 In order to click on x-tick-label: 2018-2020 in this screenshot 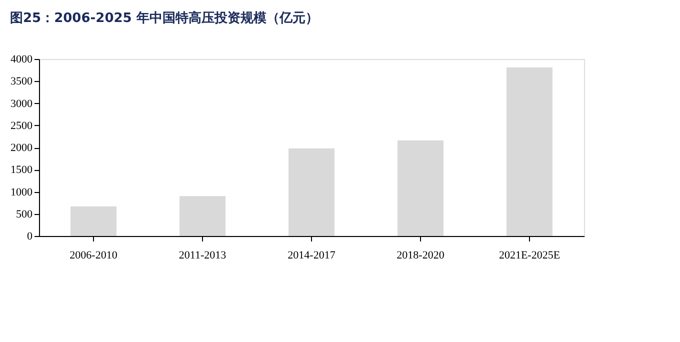, I will do `click(420, 256)`.